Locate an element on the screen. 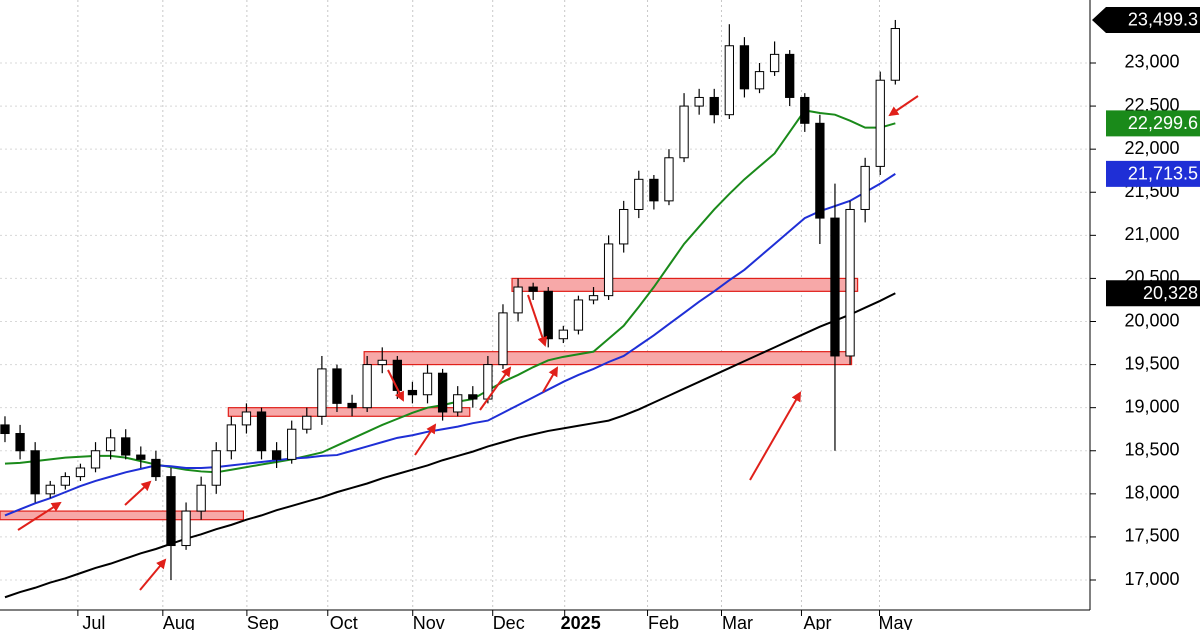 This screenshot has width=1200, height=630. x-tick-label: Mar is located at coordinates (737, 621).